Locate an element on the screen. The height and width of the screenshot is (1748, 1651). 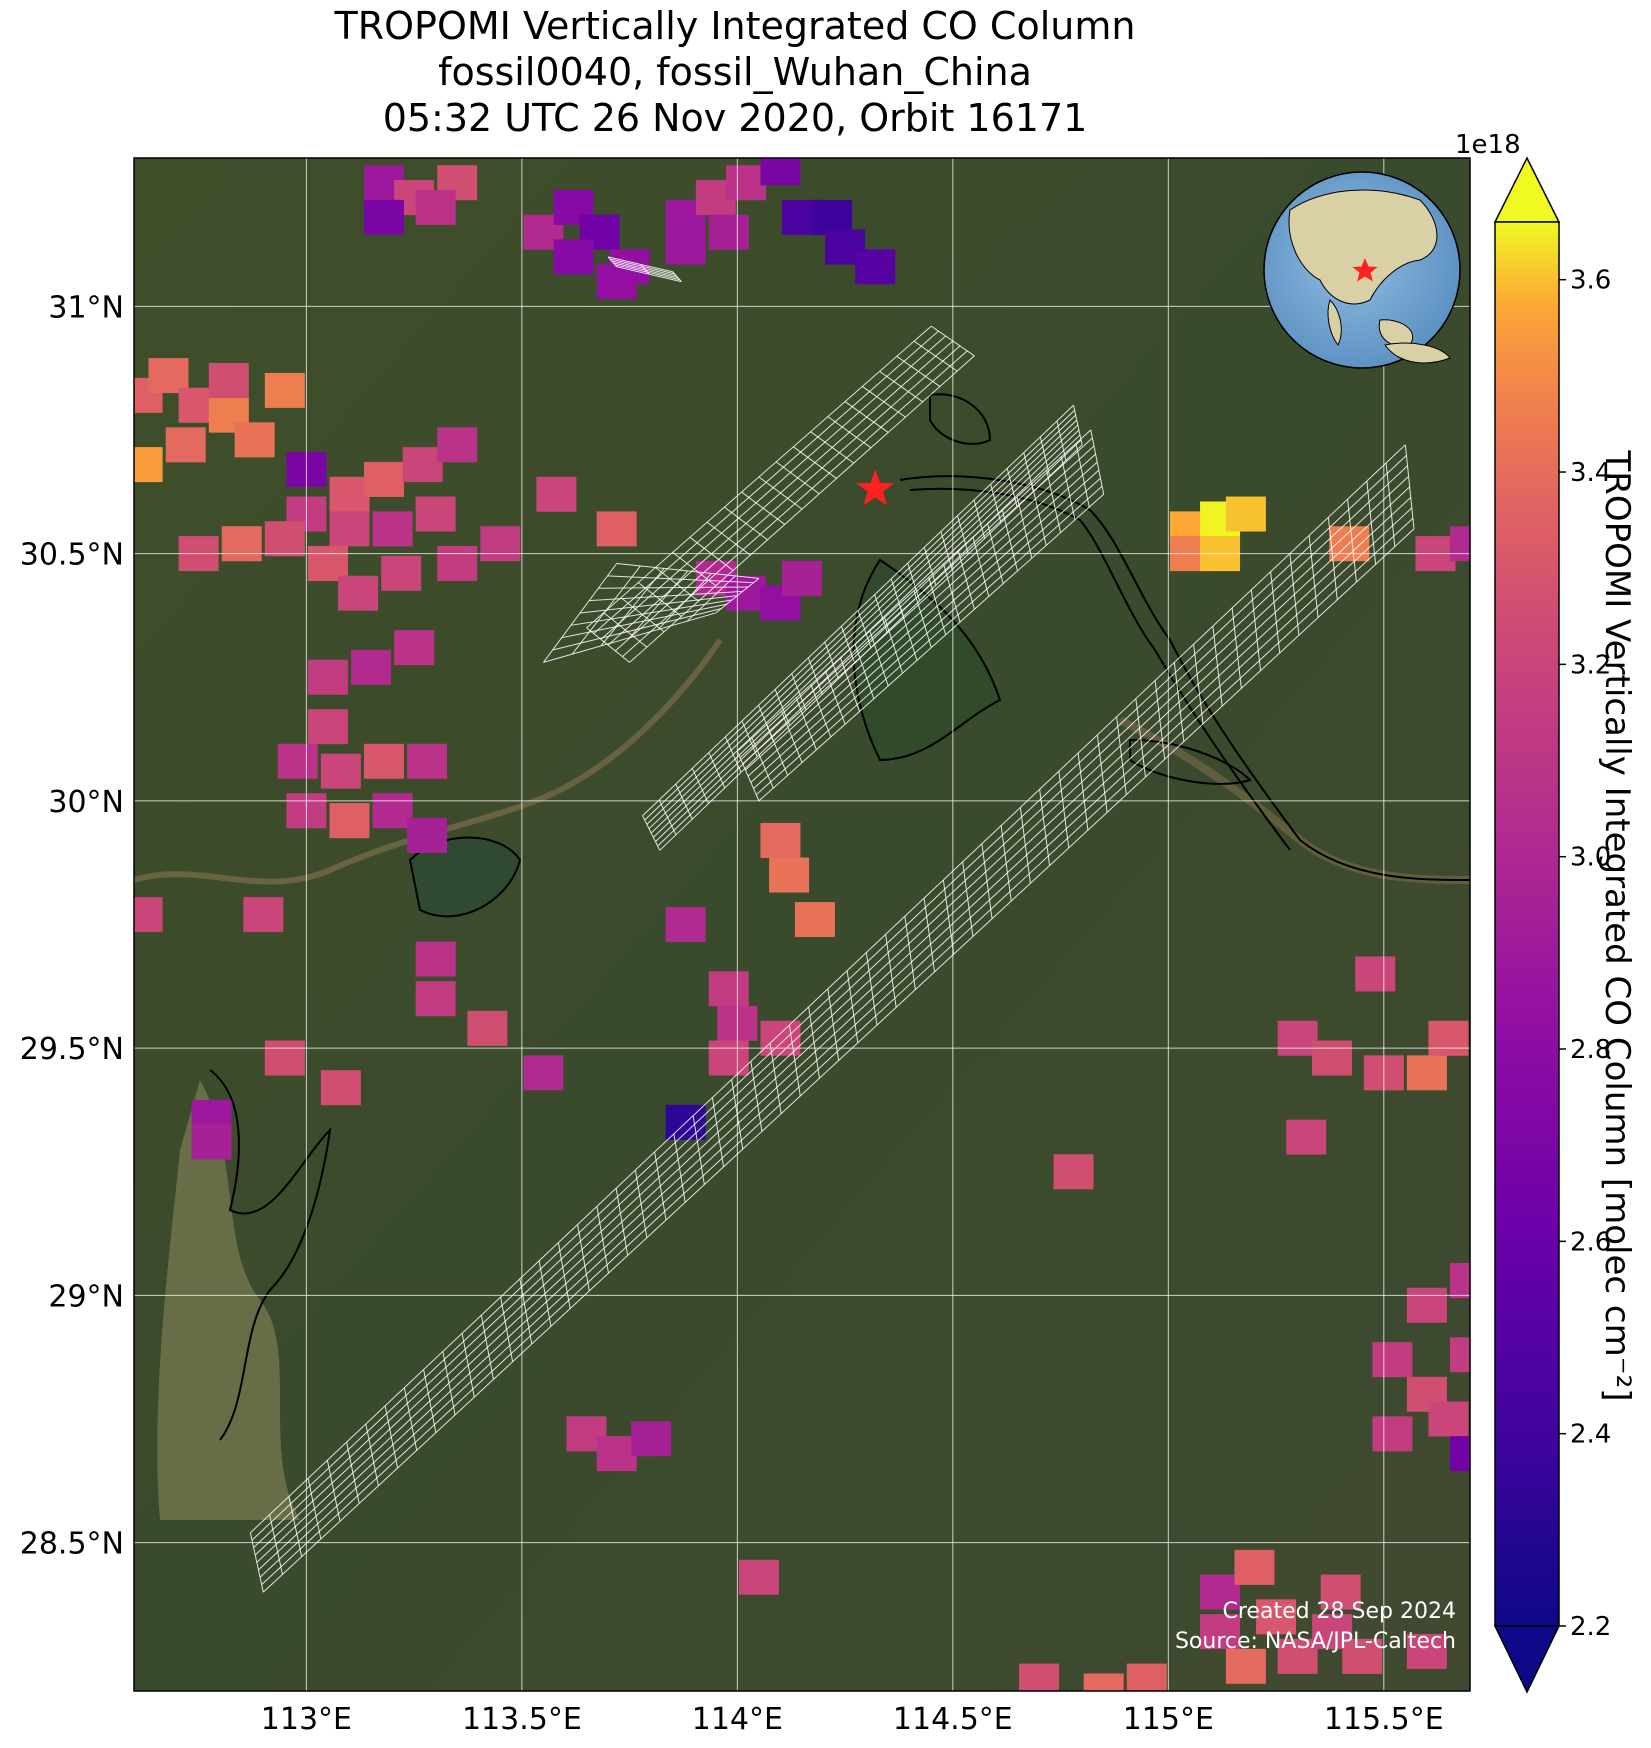
x-tick-labels: 113°E 113.5°E 114°E 114.5°E 115°E 115.5°E is located at coordinates (852, 1719).